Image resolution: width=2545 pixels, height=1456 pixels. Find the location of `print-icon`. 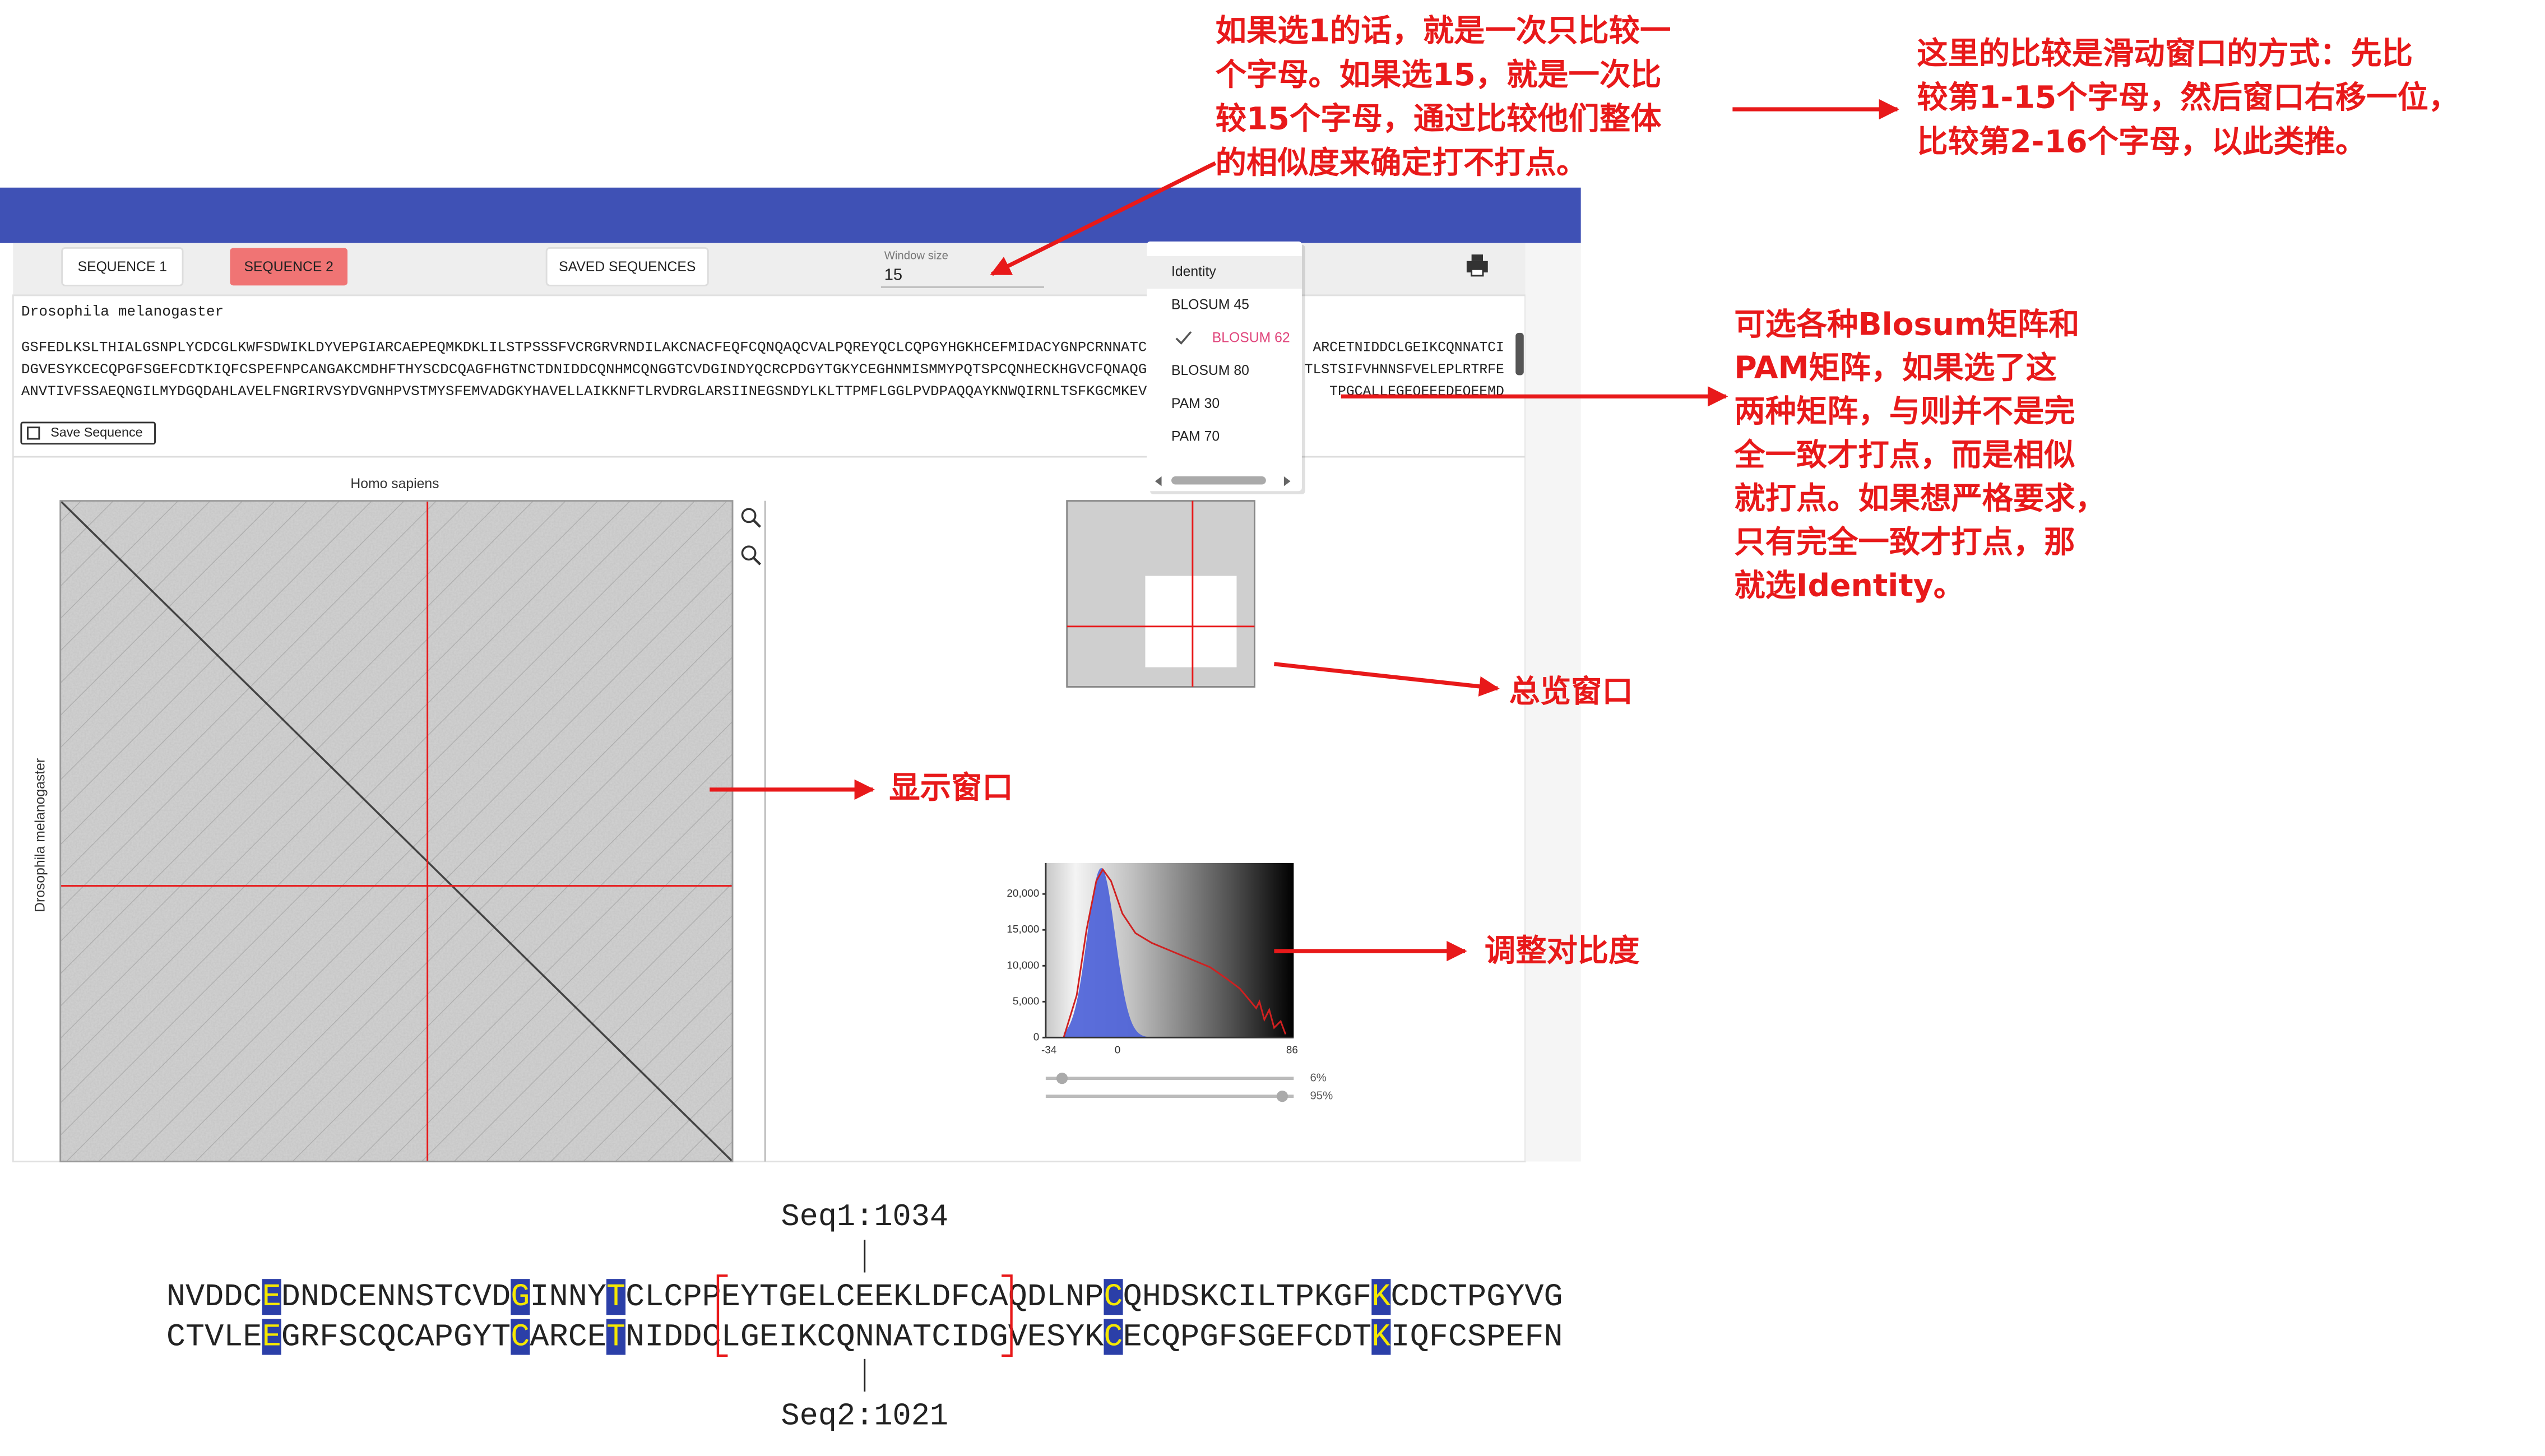

print-icon is located at coordinates (1477, 266).